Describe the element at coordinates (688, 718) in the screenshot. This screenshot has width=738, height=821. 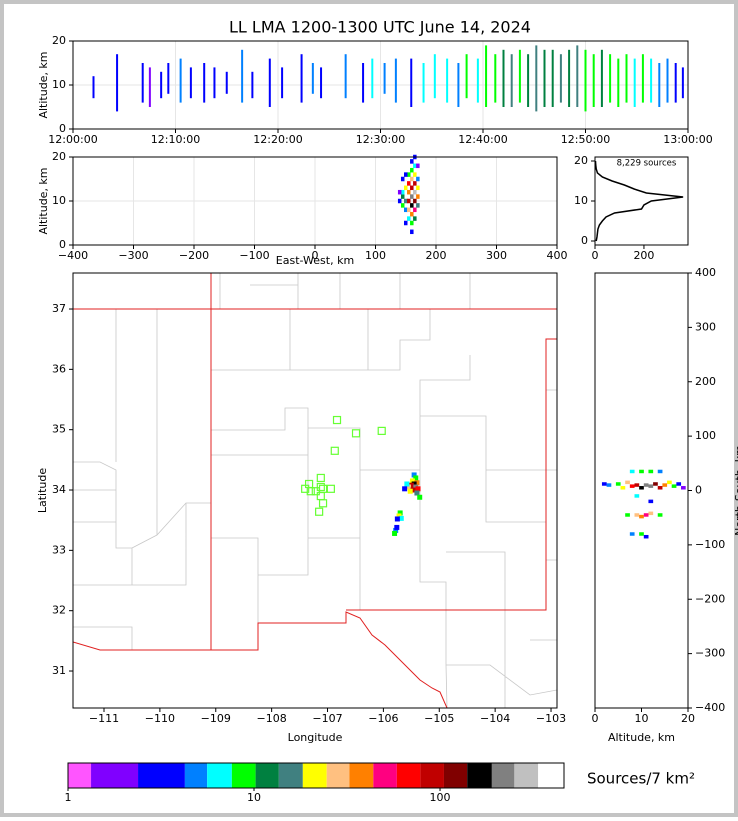
I see `x-tick-label: 20` at that location.